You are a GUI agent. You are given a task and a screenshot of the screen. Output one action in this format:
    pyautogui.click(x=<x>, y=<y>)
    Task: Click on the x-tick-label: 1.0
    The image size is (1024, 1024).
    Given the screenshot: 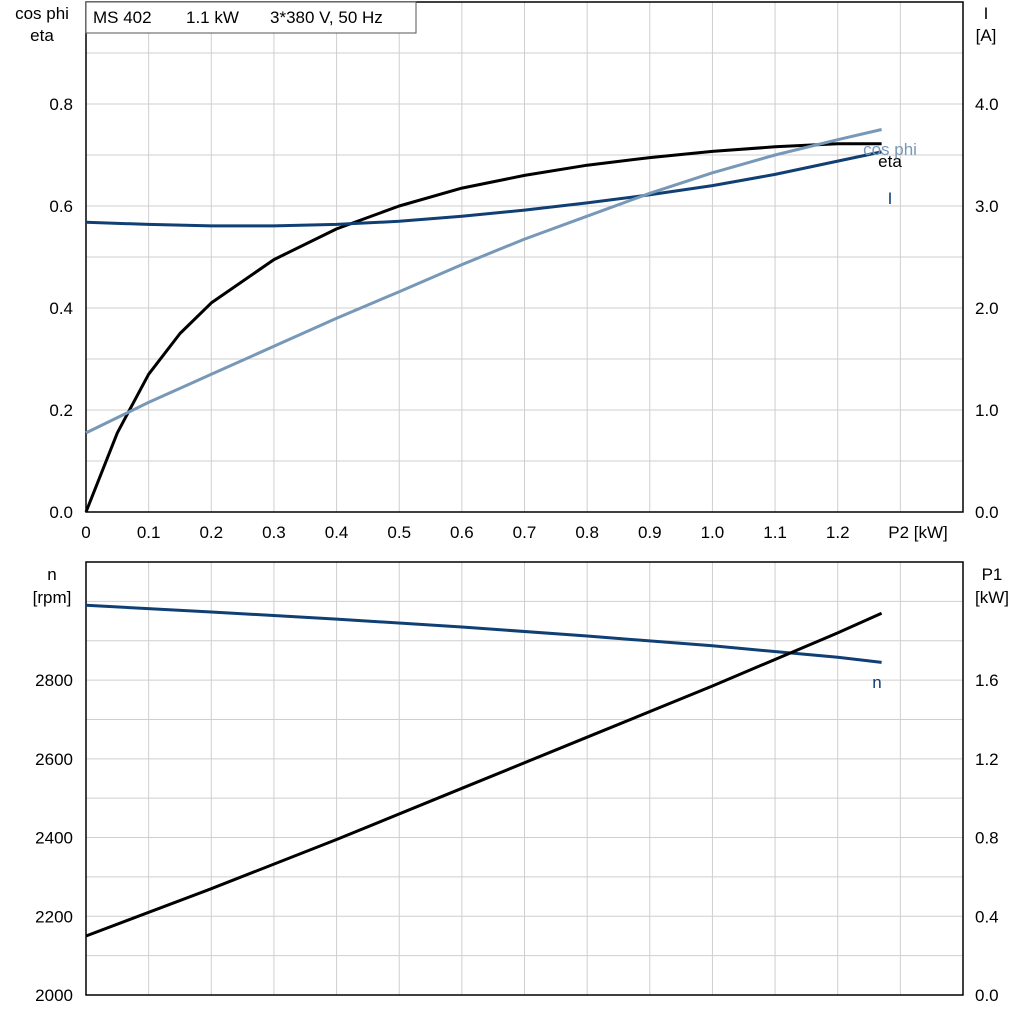 What is the action you would take?
    pyautogui.click(x=713, y=532)
    